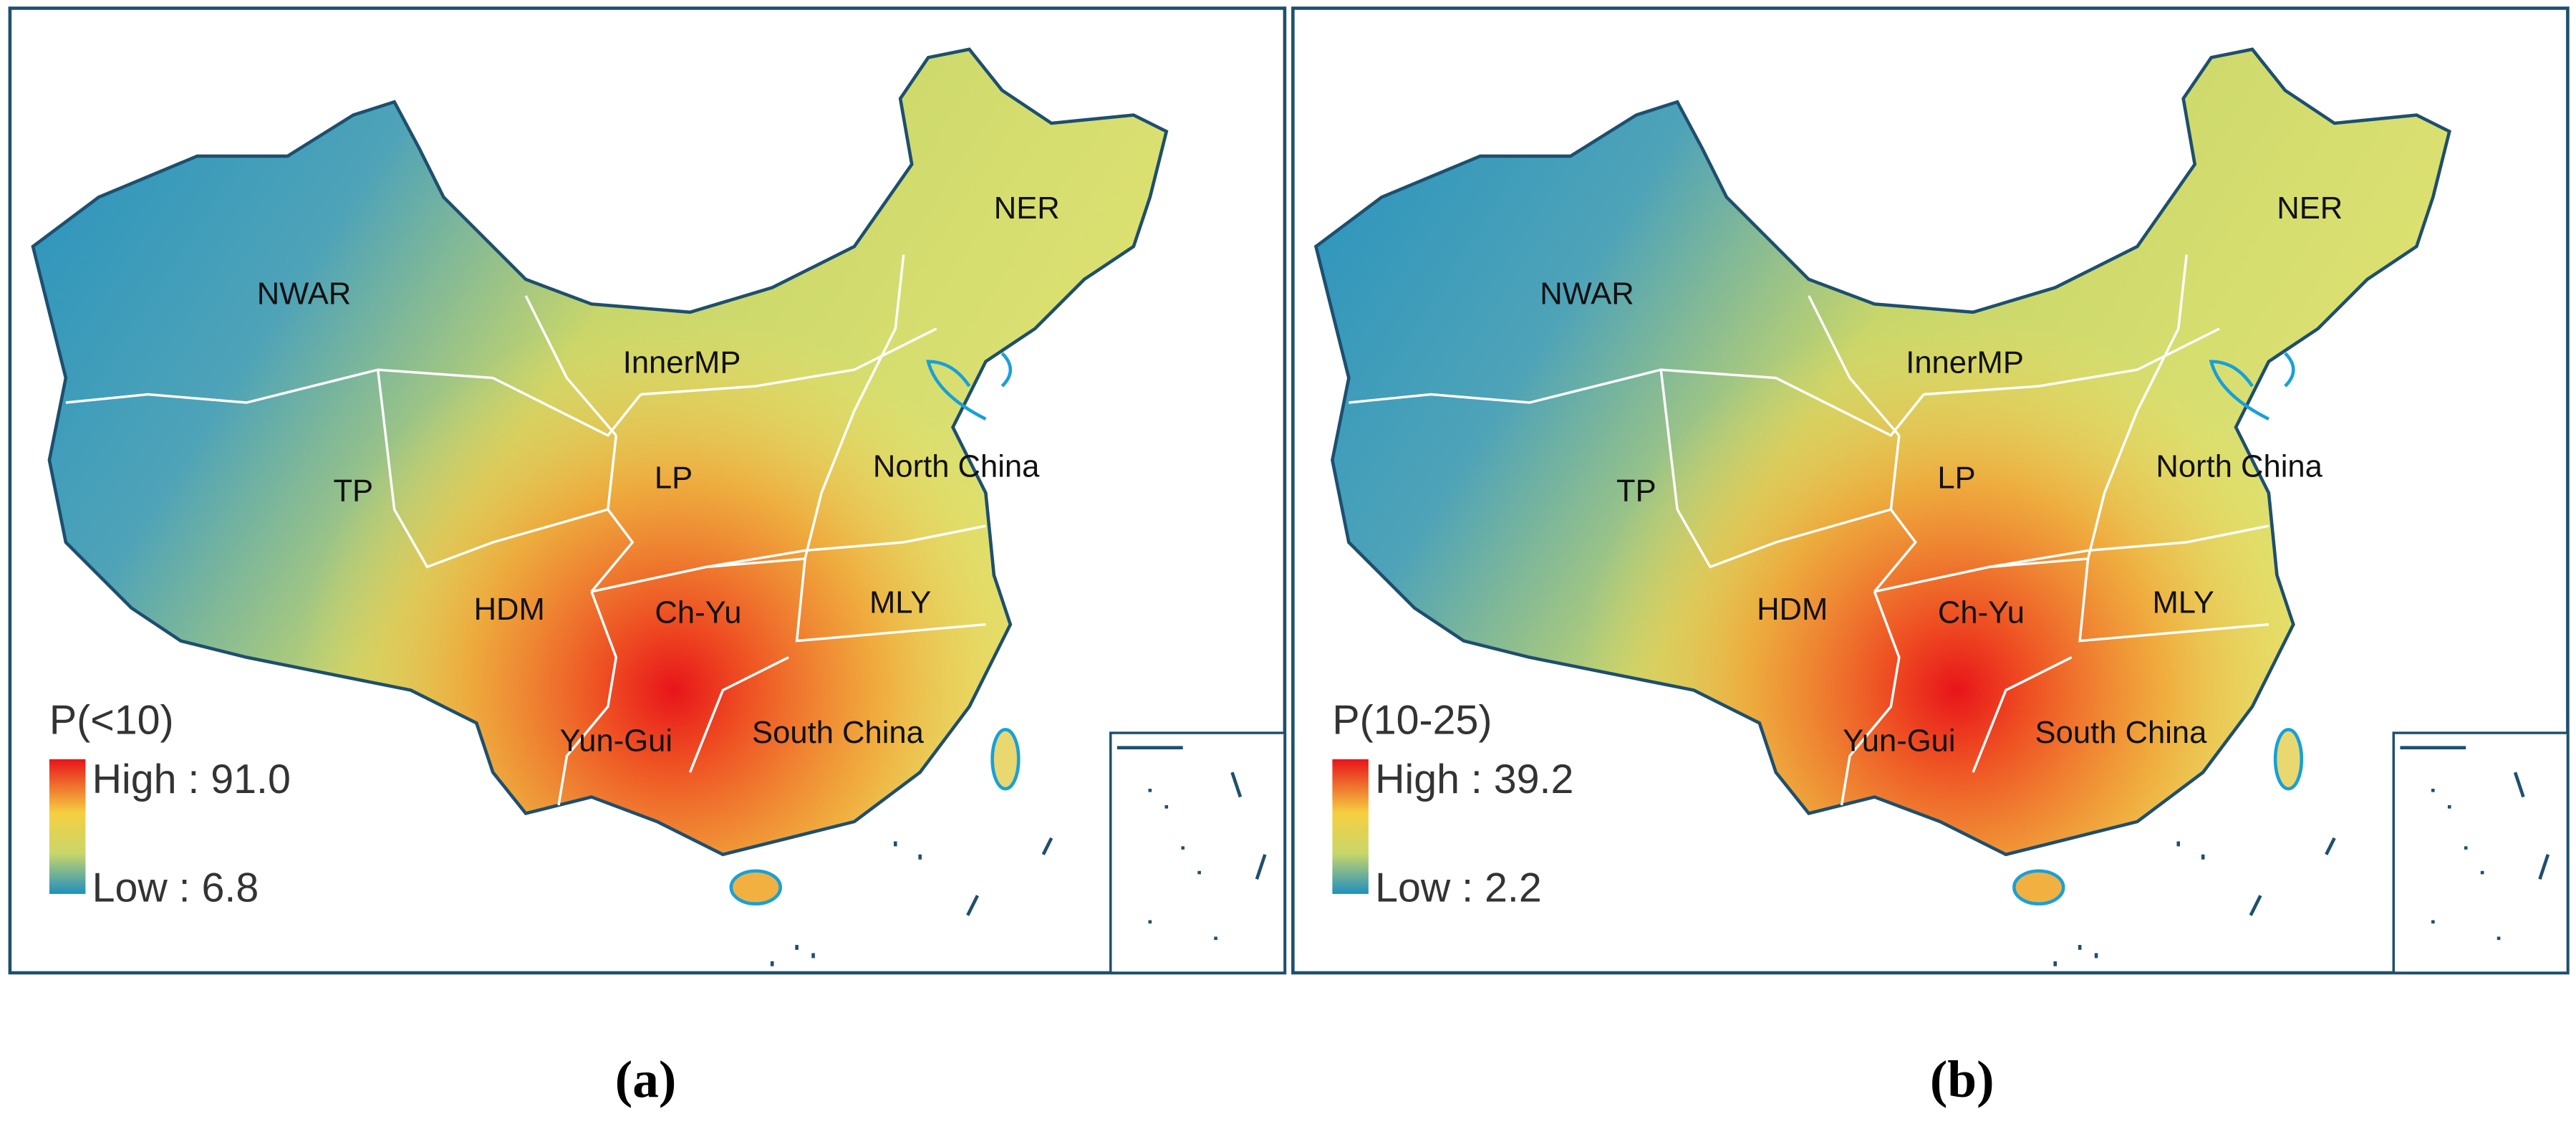  I want to click on legend-low: Low : 2.2, so click(1458, 888).